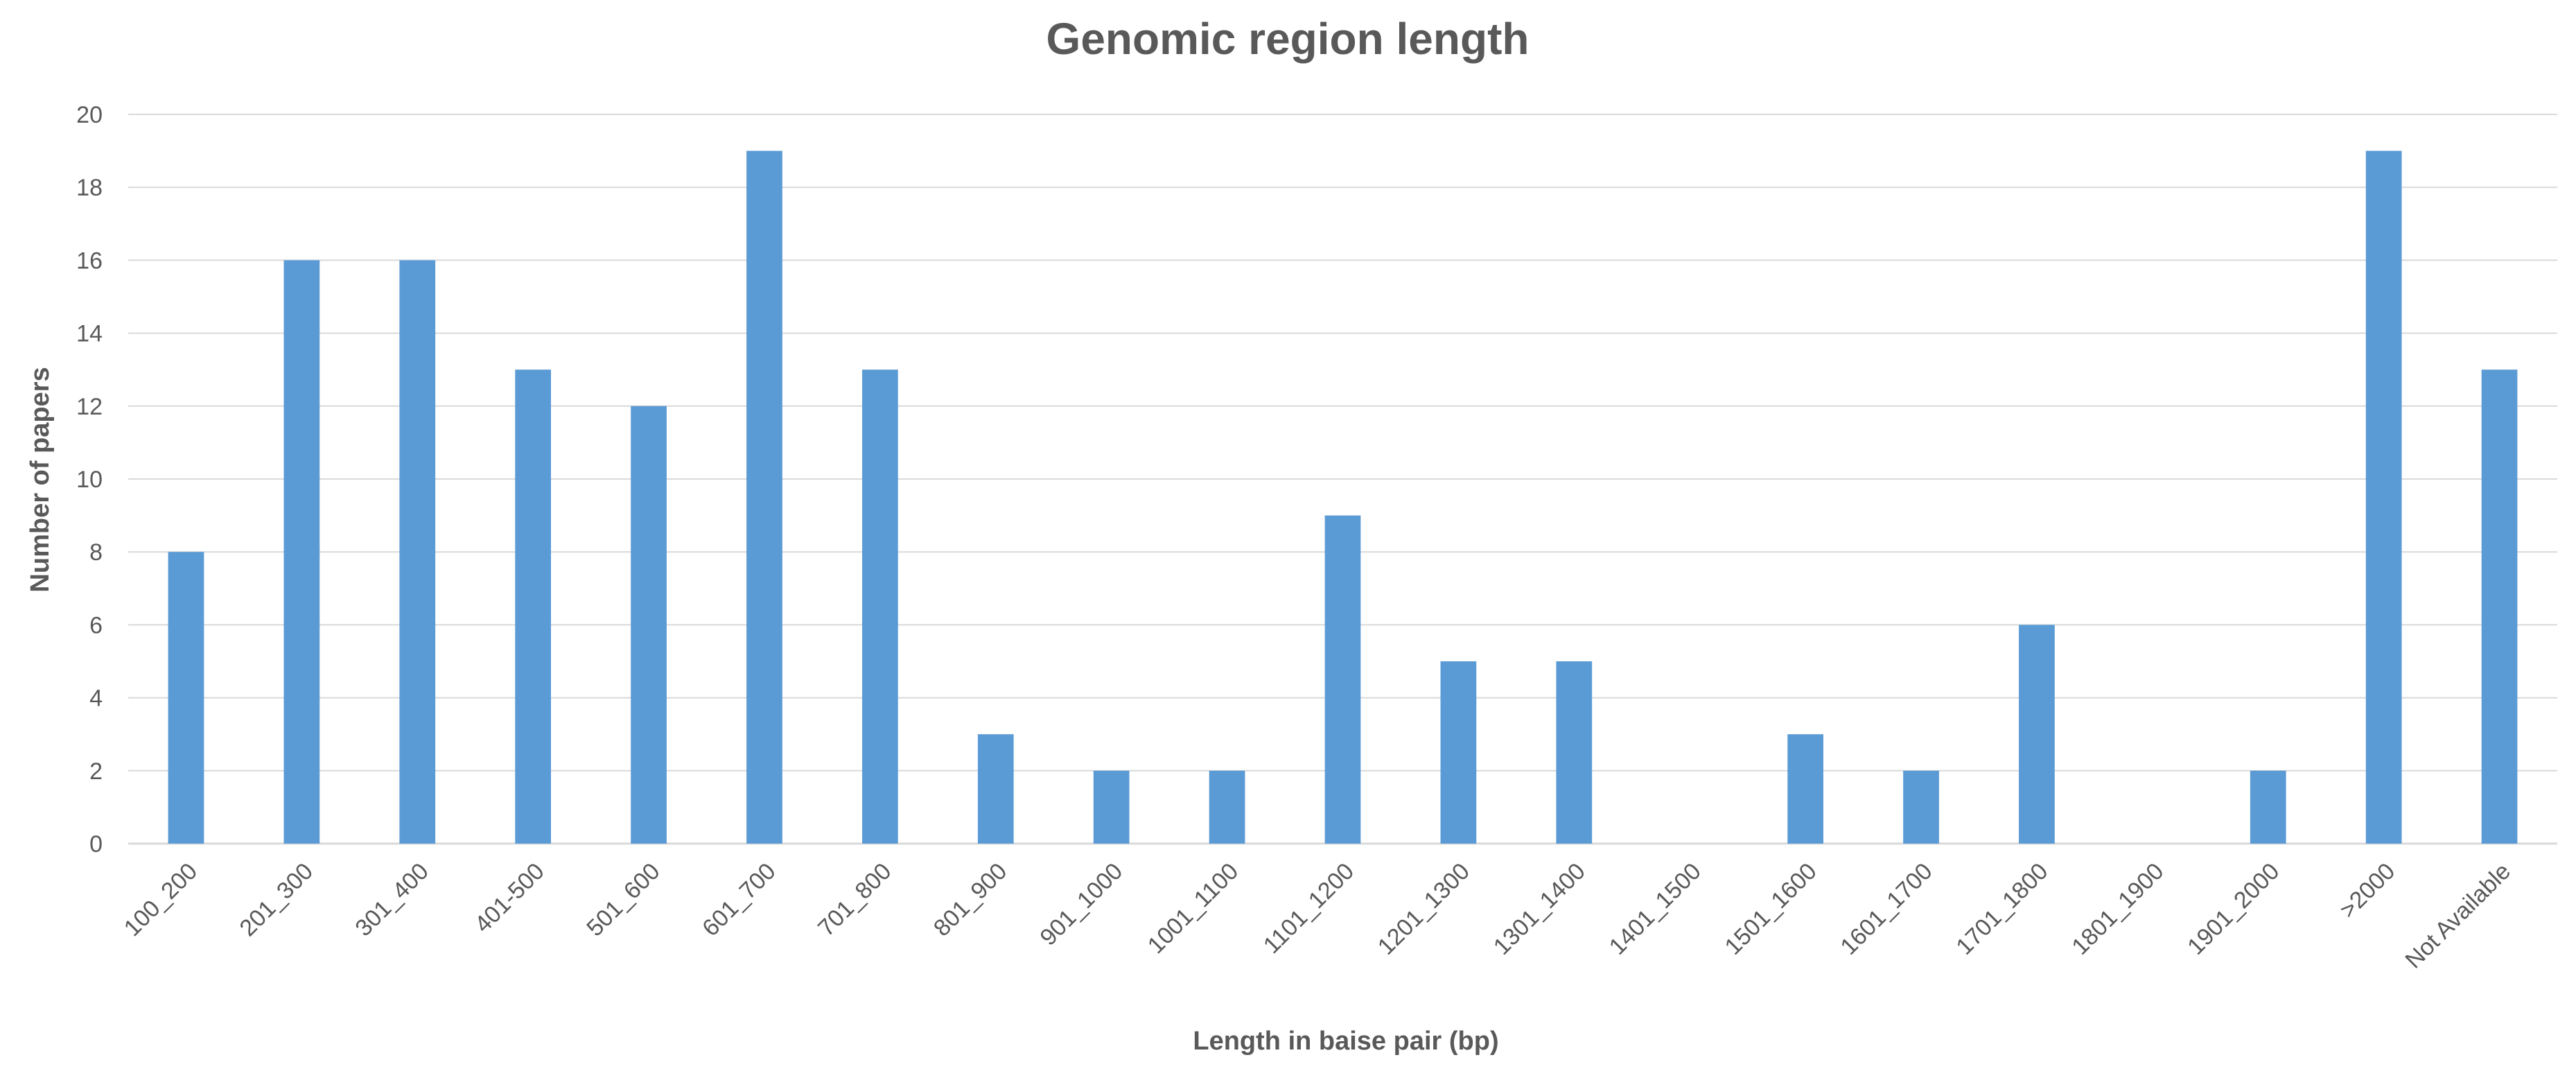  I want to click on y-tick-label: 2, so click(96, 772).